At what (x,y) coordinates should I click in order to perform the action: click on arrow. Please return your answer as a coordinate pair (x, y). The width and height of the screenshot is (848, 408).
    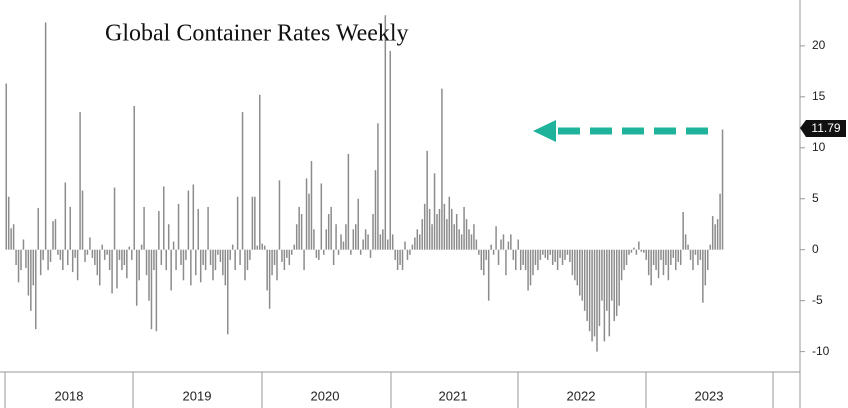
    Looking at the image, I should click on (620, 131).